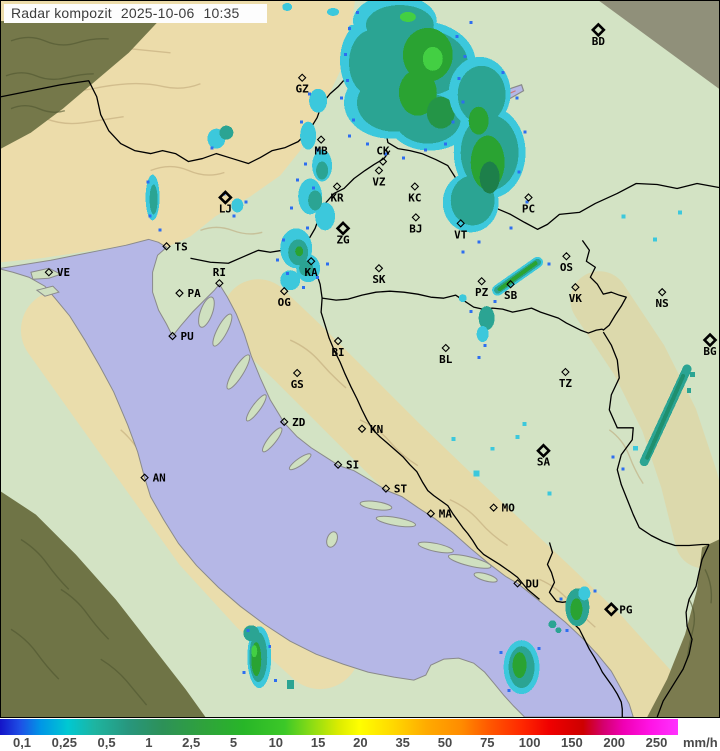  What do you see at coordinates (360, 742) in the screenshot?
I see `legend-tick: 20` at bounding box center [360, 742].